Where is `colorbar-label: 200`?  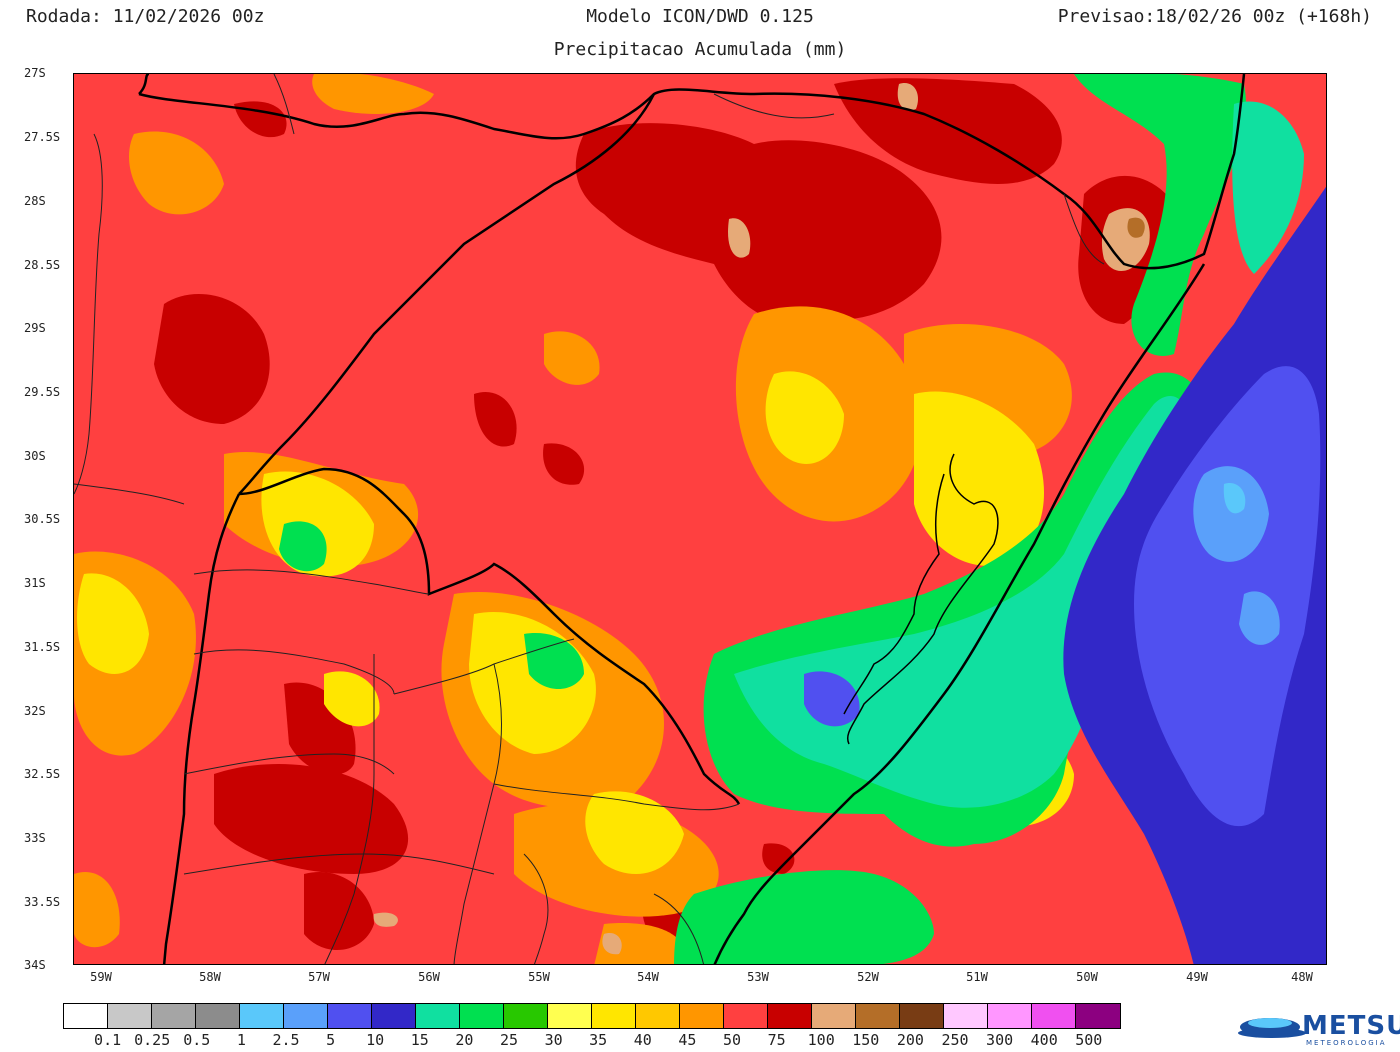 colorbar-label: 200 is located at coordinates (910, 1040).